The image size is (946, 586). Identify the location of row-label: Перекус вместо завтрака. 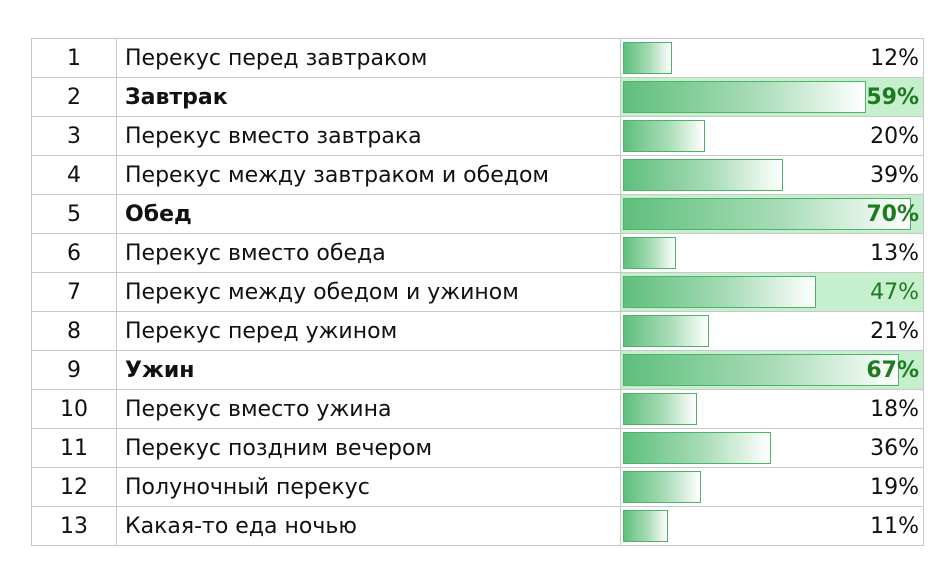
(368, 136).